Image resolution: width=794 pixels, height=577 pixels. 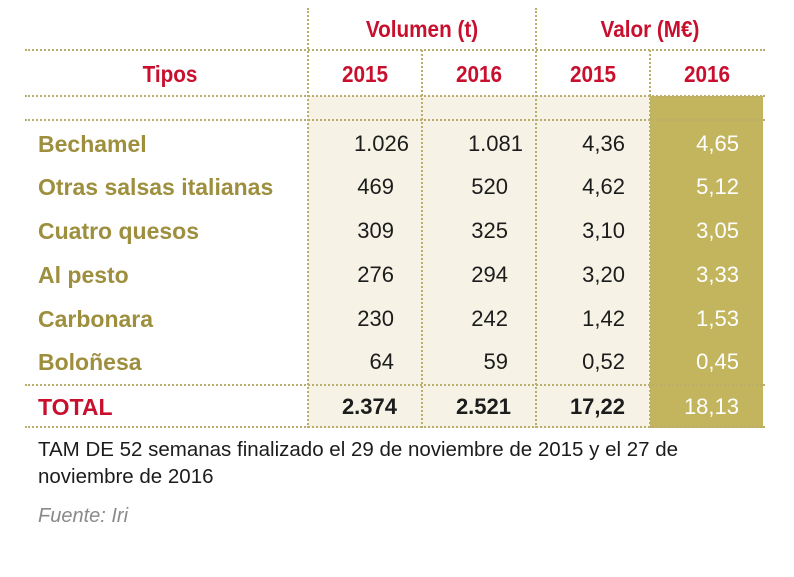 I want to click on total-value-2015: 17,22, so click(x=597, y=406).